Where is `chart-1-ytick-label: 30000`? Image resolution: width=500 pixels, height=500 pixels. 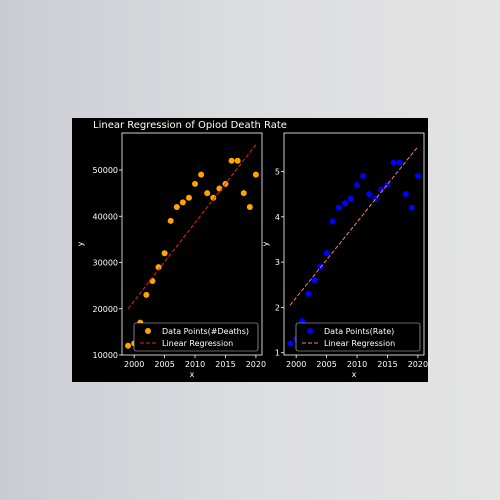
chart-1-ytick-label: 30000 is located at coordinates (105, 263).